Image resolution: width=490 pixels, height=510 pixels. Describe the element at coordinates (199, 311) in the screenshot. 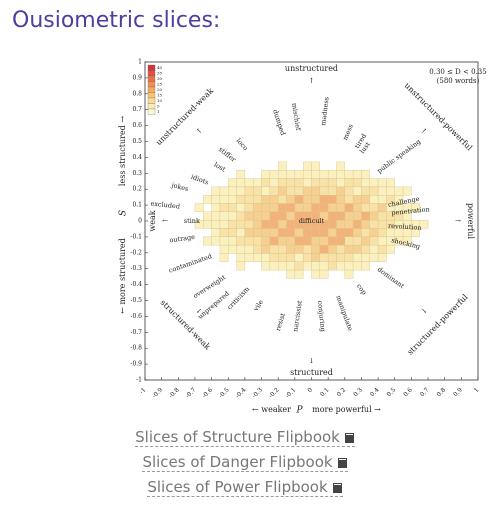

I see `arrow: ↙` at that location.